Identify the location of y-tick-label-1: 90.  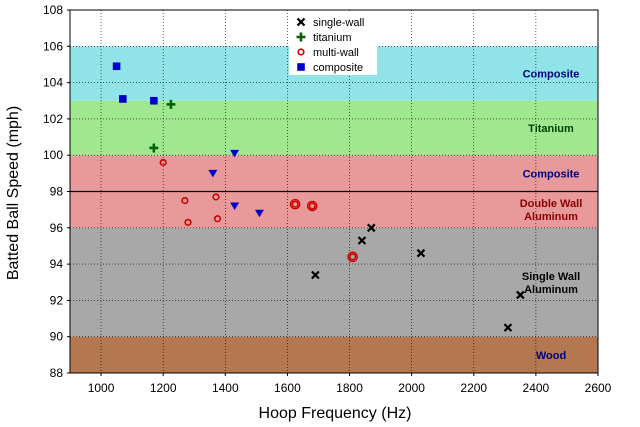
(57, 337).